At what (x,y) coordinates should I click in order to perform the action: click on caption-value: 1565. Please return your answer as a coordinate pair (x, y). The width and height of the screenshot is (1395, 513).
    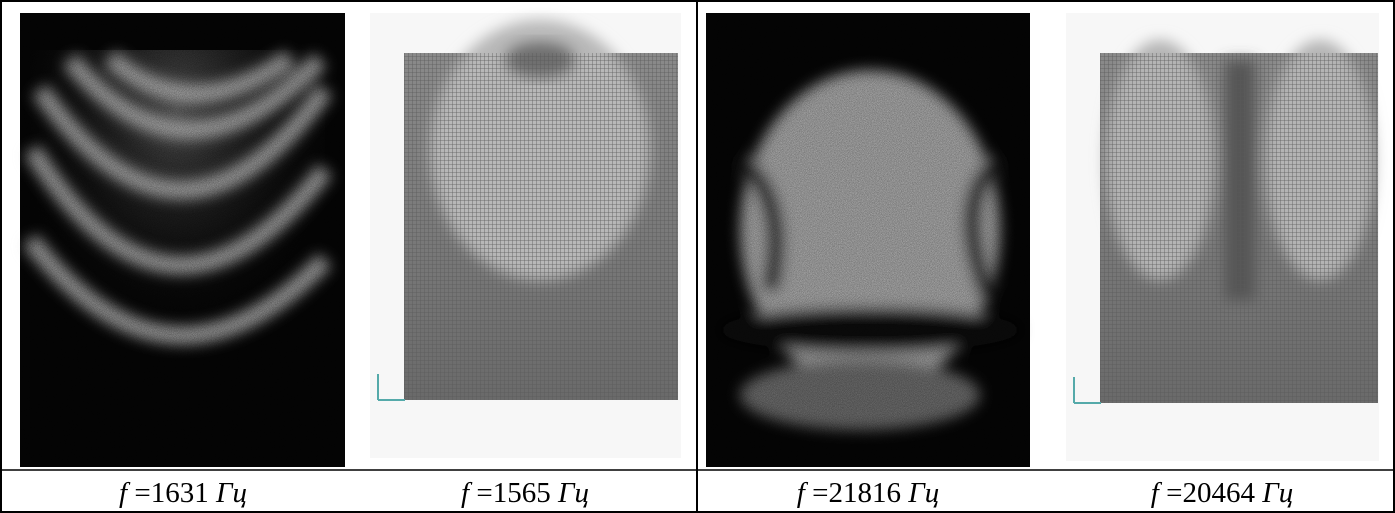
    Looking at the image, I should click on (522, 493).